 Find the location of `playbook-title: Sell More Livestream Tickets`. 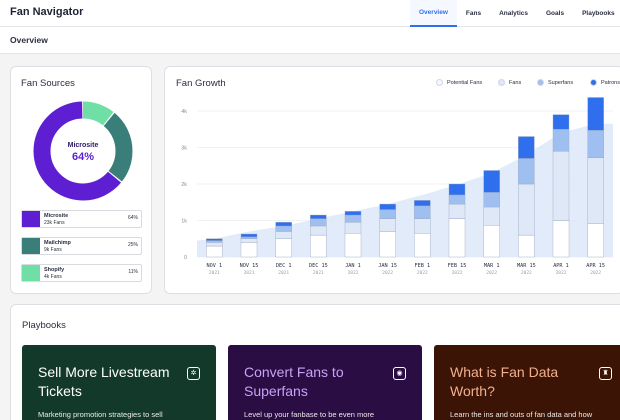

playbook-title: Sell More Livestream Tickets is located at coordinates (104, 381).